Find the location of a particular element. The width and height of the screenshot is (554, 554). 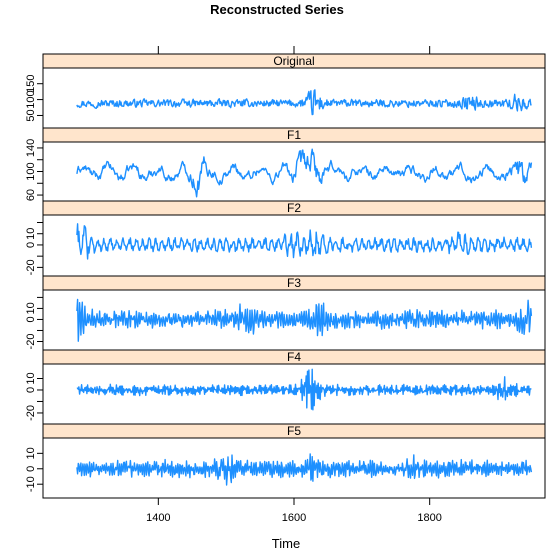

y-tick-label-f4-10: 10 is located at coordinates (31, 378).